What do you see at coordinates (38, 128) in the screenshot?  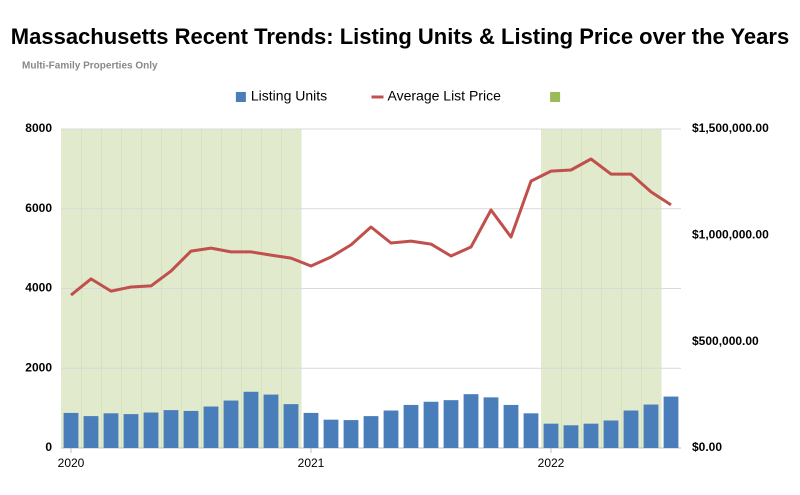 I see `y-tick-label: 8000` at bounding box center [38, 128].